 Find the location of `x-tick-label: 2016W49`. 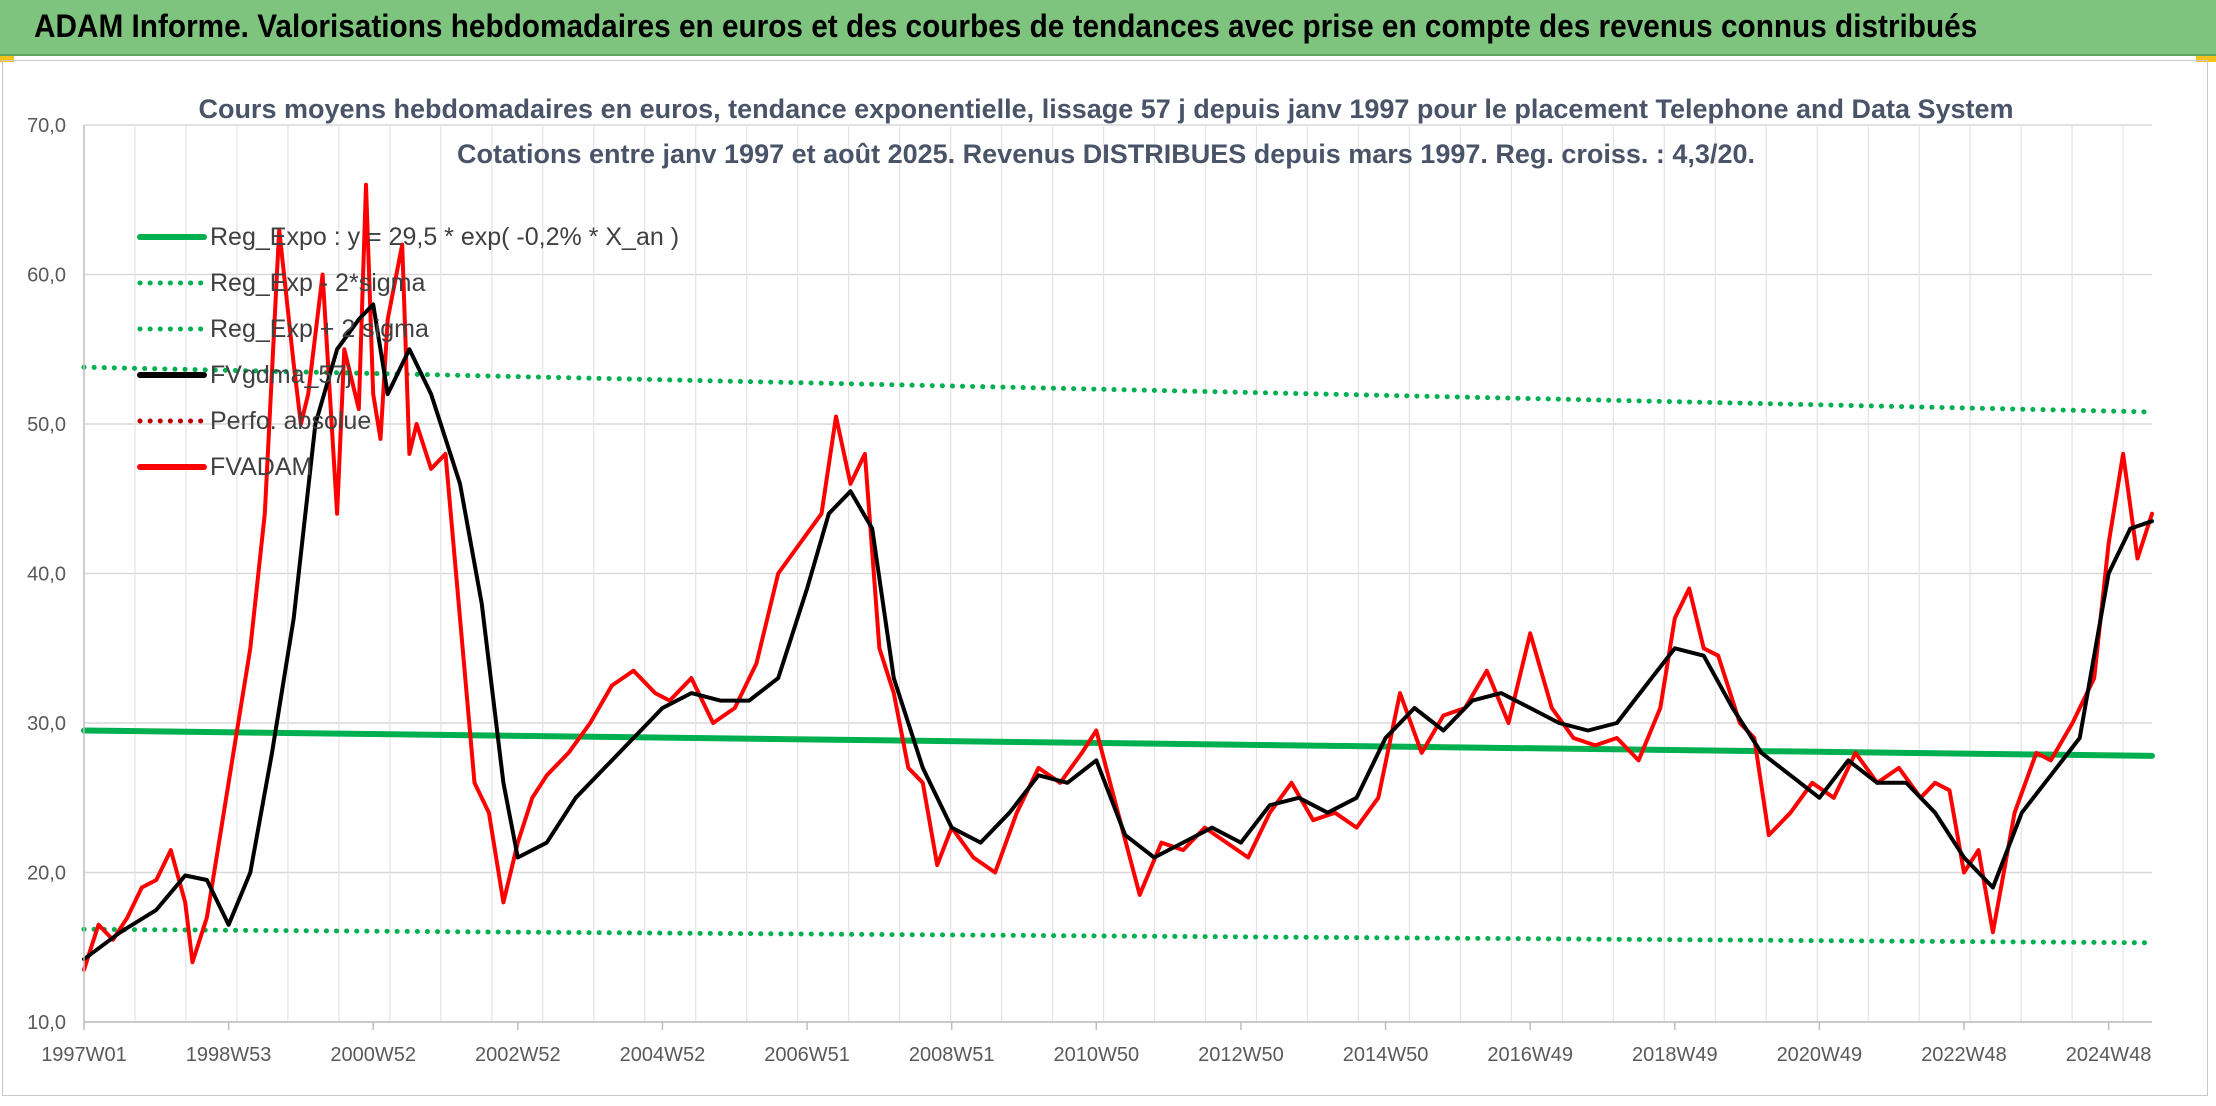

x-tick-label: 2016W49 is located at coordinates (1530, 1055).